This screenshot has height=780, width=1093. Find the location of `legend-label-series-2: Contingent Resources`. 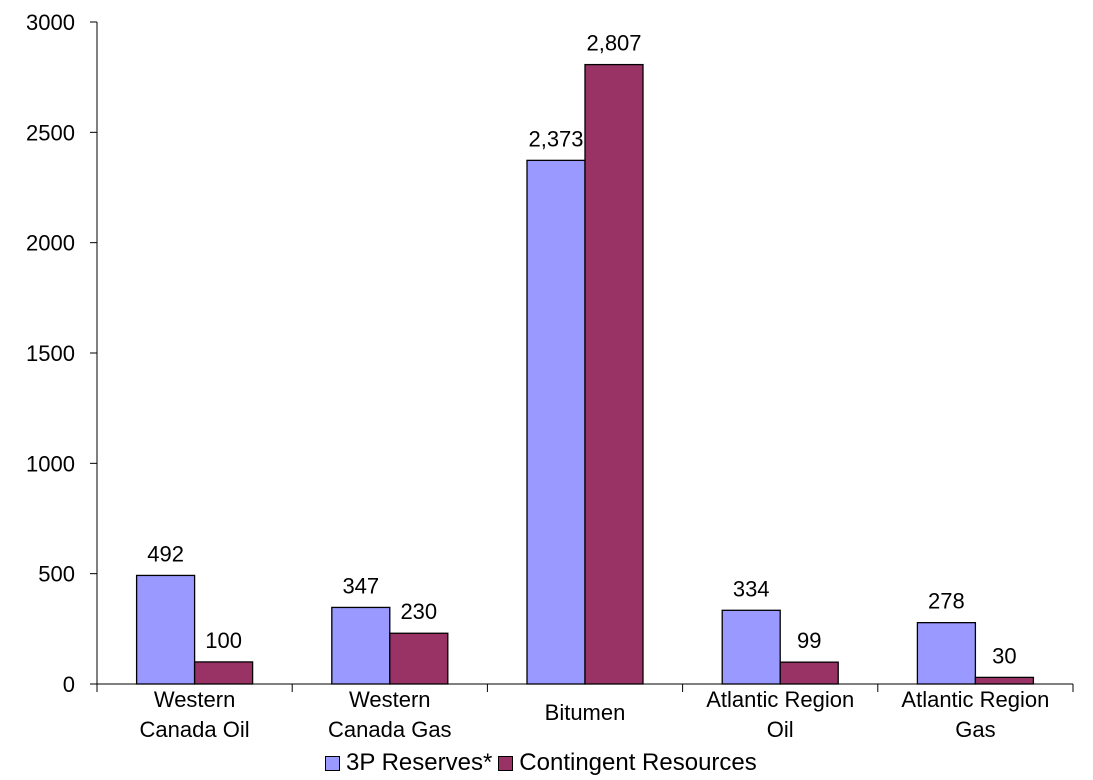

legend-label-series-2: Contingent Resources is located at coordinates (638, 762).